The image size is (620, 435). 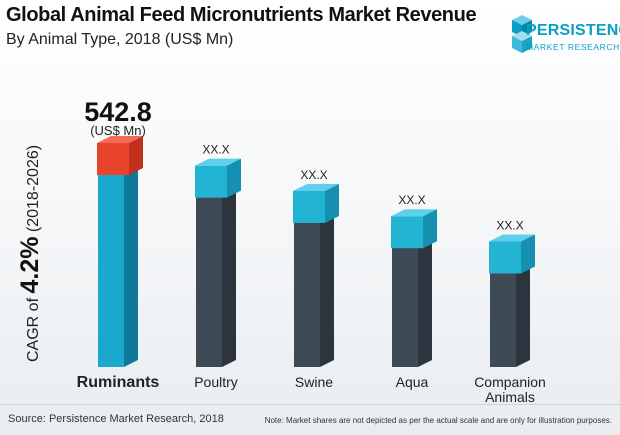 I want to click on bar-companion-animals, so click(x=503, y=318).